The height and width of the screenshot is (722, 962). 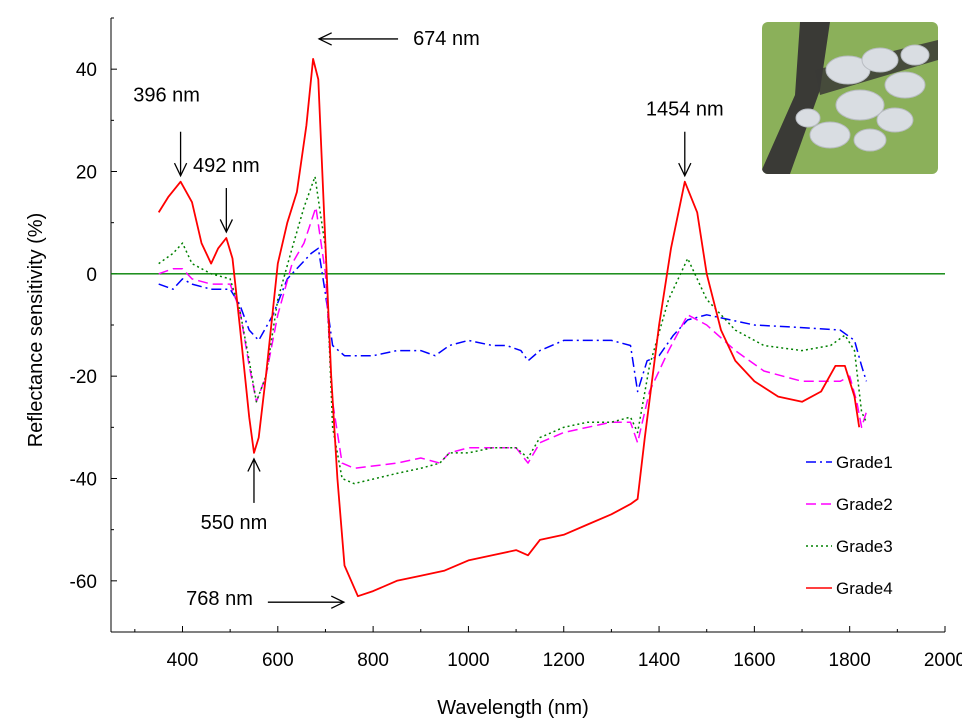 What do you see at coordinates (513, 708) in the screenshot?
I see `x-axis-title: Wavelength (nm)` at bounding box center [513, 708].